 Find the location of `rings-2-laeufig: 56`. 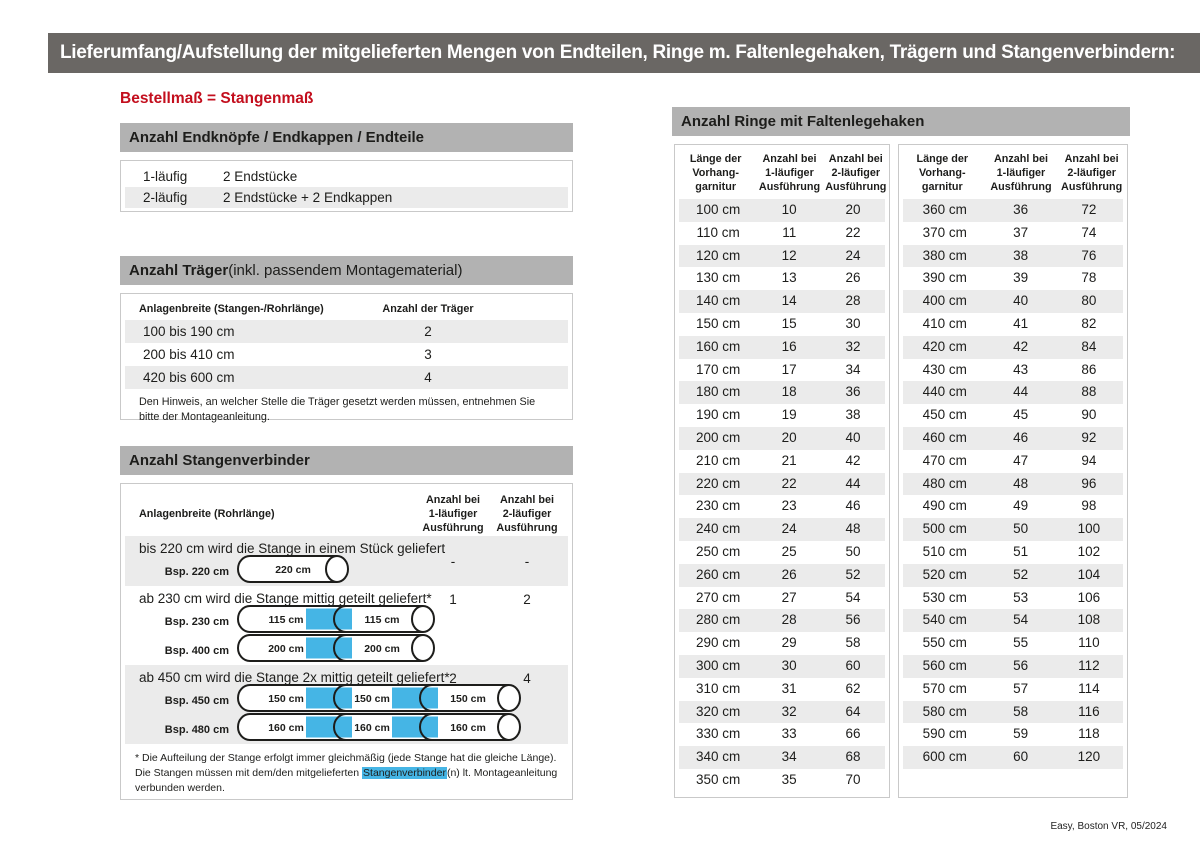

rings-2-laeufig: 56 is located at coordinates (853, 620).